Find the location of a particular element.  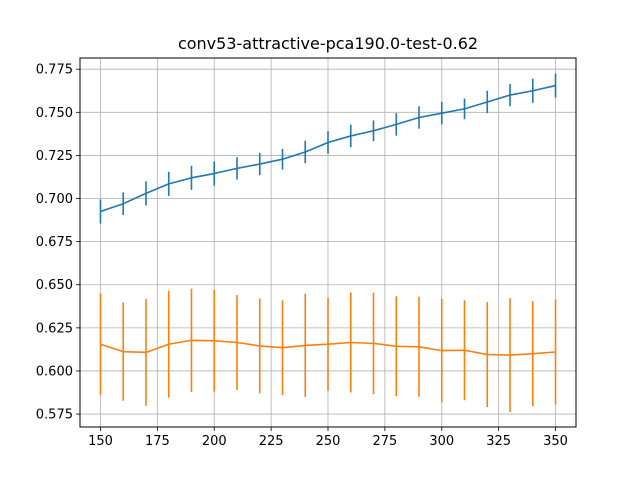

y-tick-label: 0.775 is located at coordinates (54, 70).